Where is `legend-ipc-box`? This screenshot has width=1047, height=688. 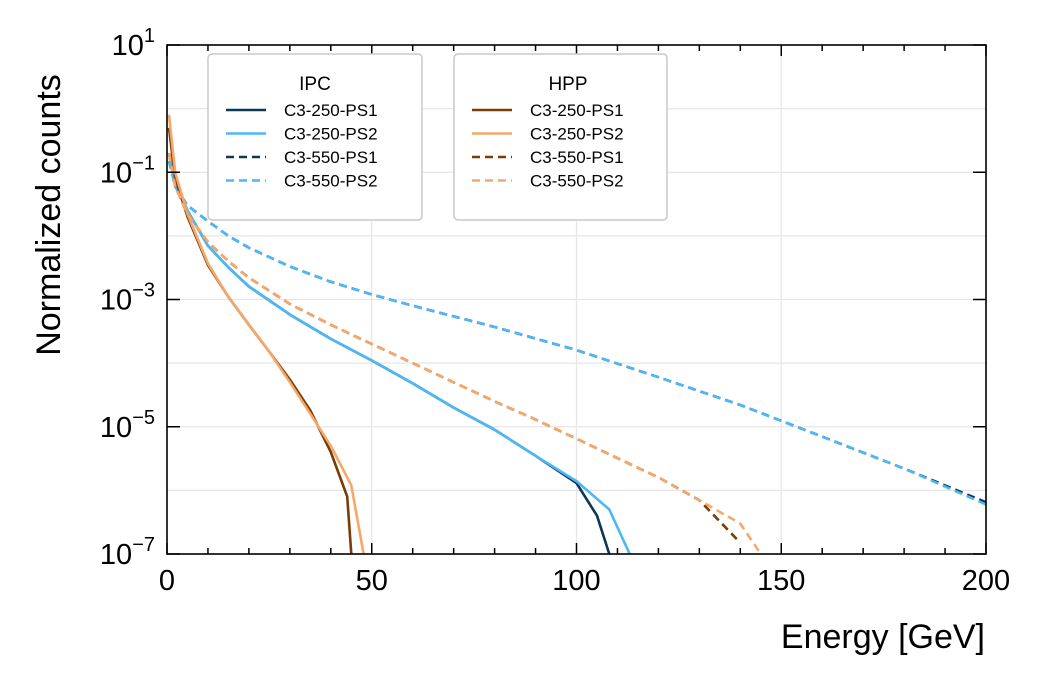
legend-ipc-box is located at coordinates (315, 137).